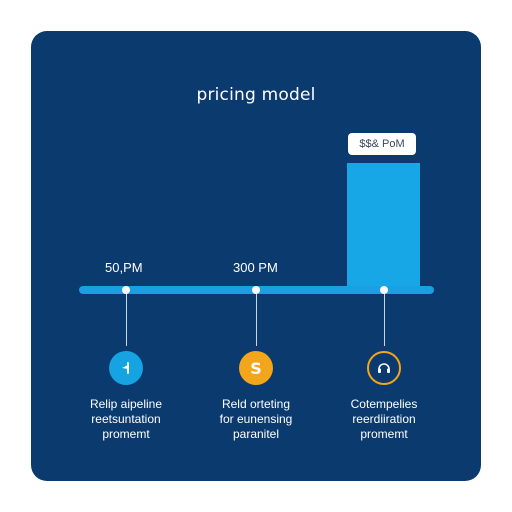 The height and width of the screenshot is (512, 512). I want to click on step-2-caption-line-1: Reld orteting, so click(256, 404).